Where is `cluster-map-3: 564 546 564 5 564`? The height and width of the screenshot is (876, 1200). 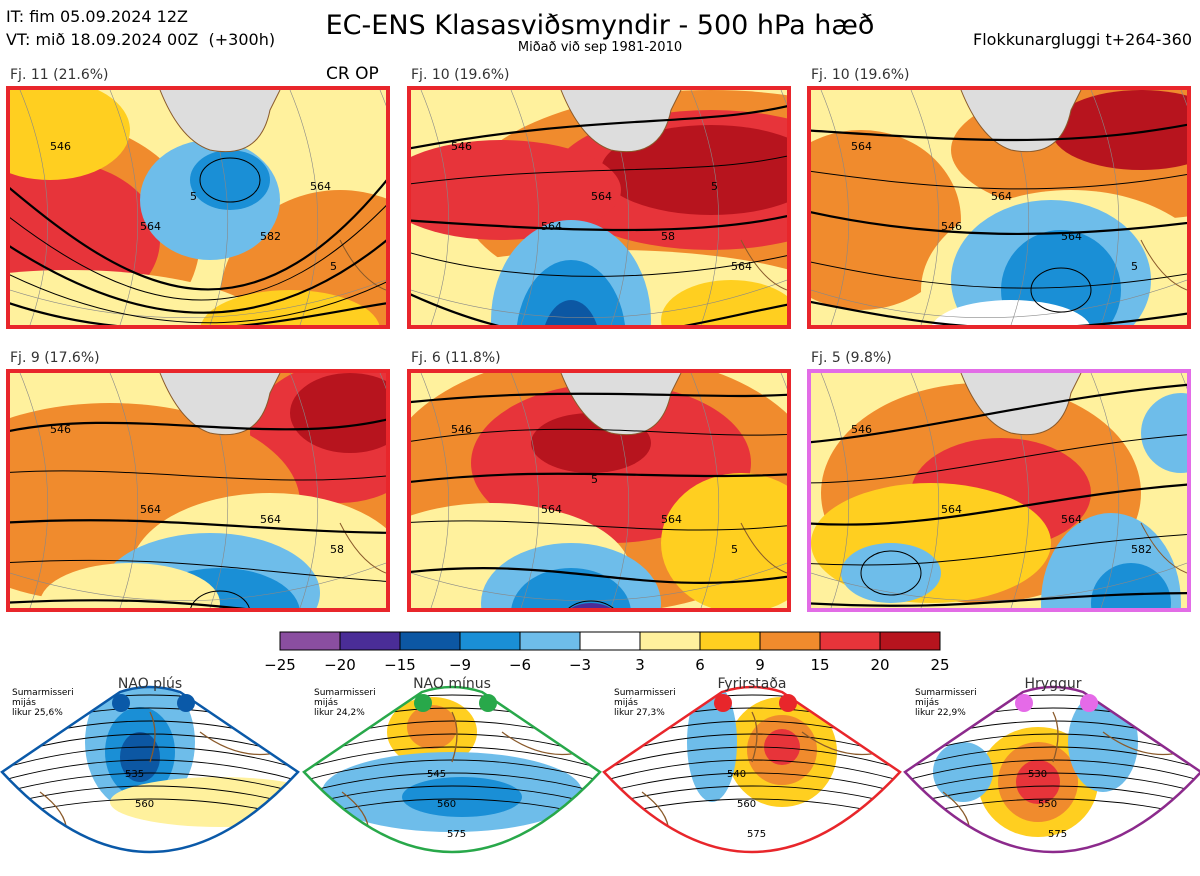 cluster-map-3: 564 546 564 5 564 is located at coordinates (999, 207).